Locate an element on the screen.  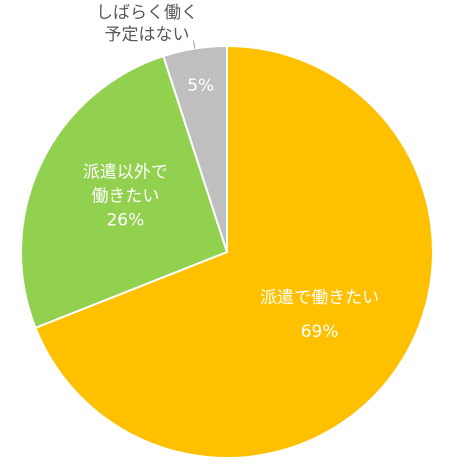
slice-label-nai-text-line: 予定はない is located at coordinates (147, 35).